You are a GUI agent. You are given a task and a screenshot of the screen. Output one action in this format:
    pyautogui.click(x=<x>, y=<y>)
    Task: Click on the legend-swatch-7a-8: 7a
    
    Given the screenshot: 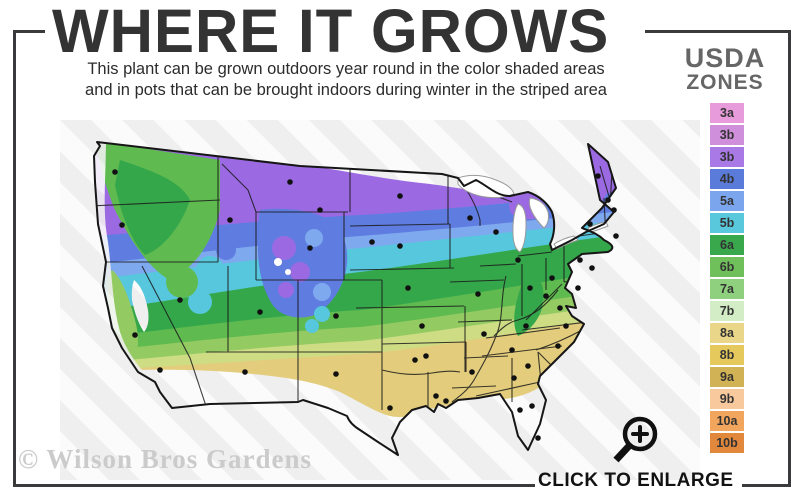 What is the action you would take?
    pyautogui.click(x=727, y=289)
    